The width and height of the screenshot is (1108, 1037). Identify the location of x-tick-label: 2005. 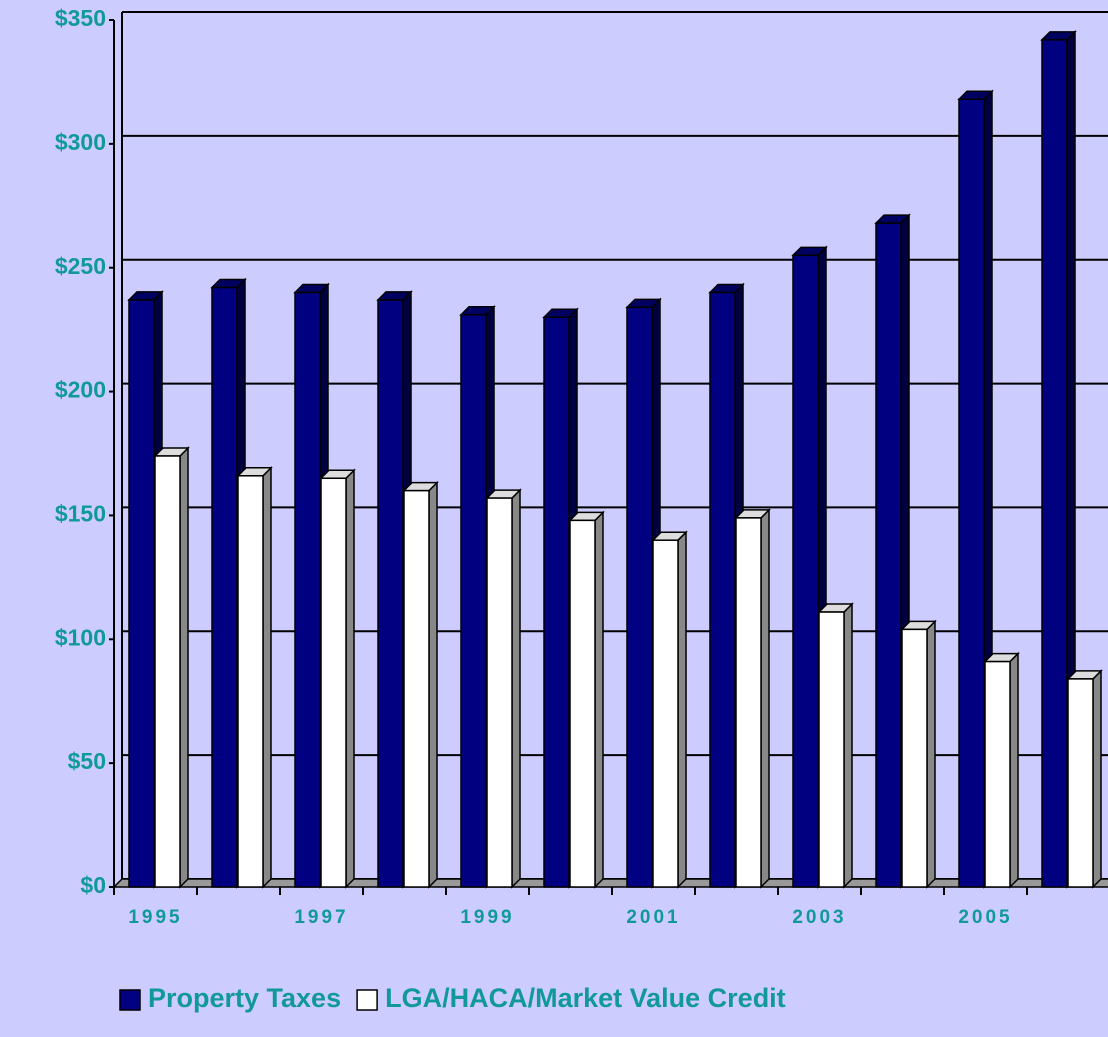
(985, 917).